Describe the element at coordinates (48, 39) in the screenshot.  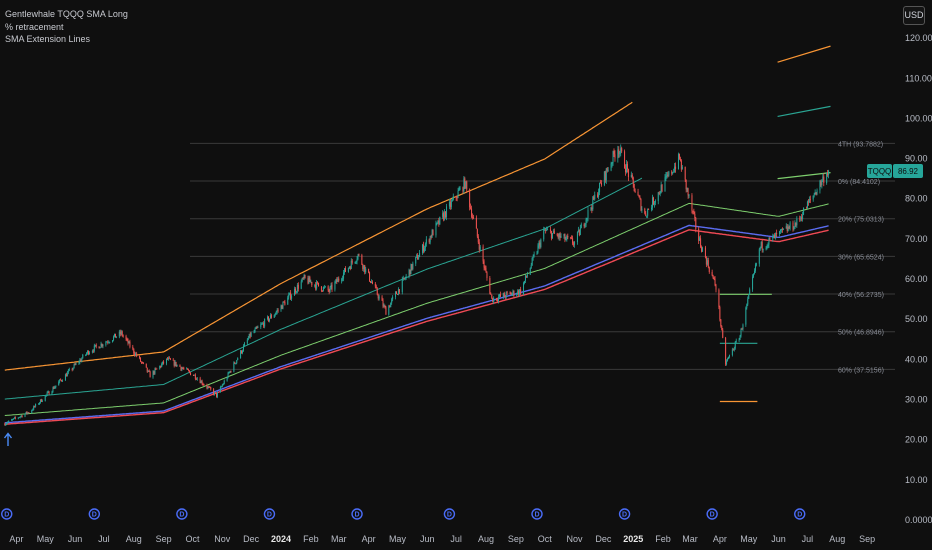
I see `legend-indicator-sma-extension: SMA Extension Lines` at that location.